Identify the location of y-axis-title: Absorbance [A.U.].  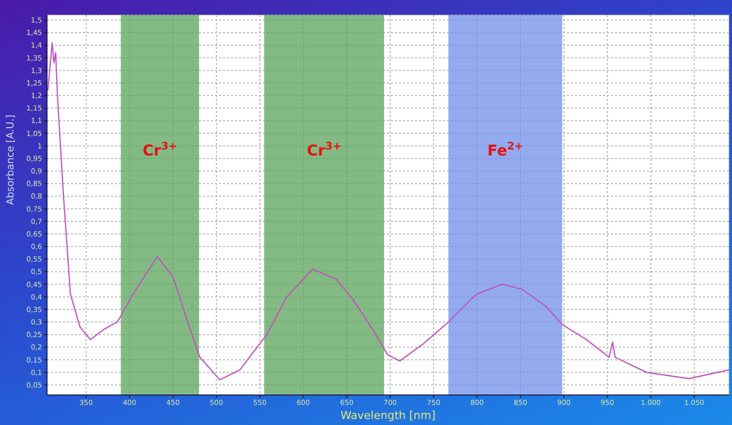
(11, 159).